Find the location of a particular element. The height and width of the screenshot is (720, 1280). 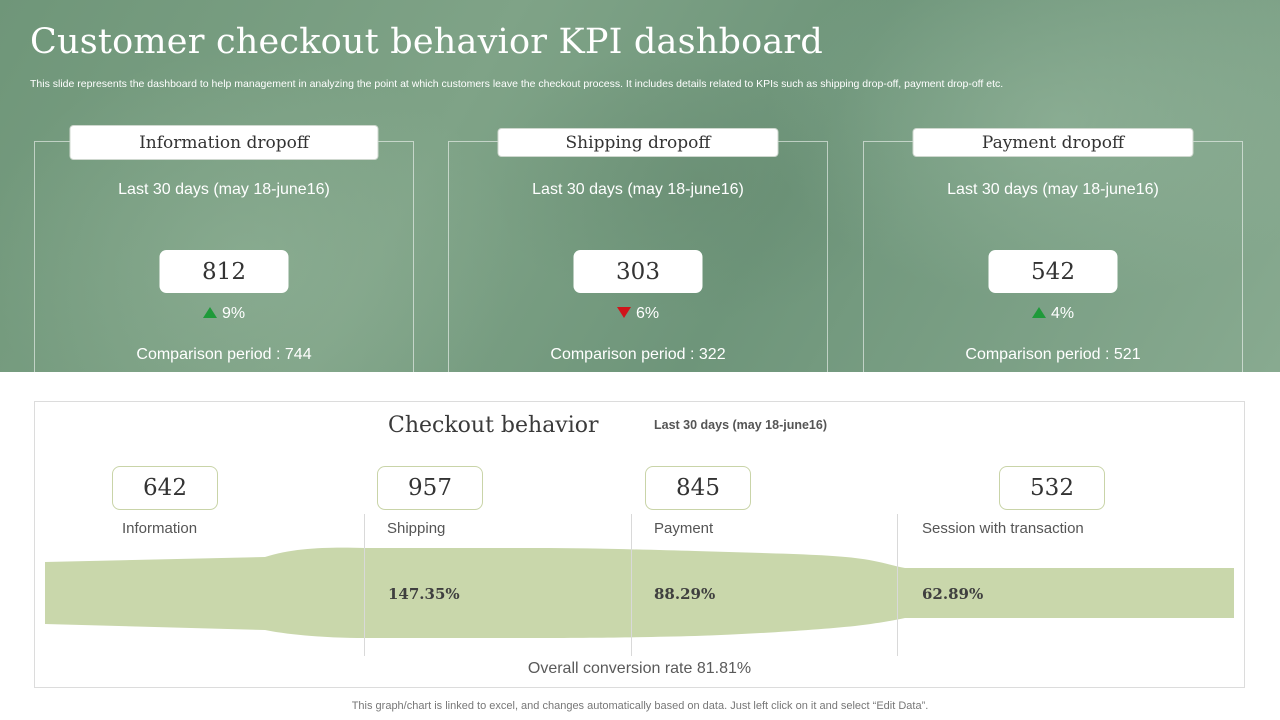

checkout-title: Checkout behavior is located at coordinates (493, 425).